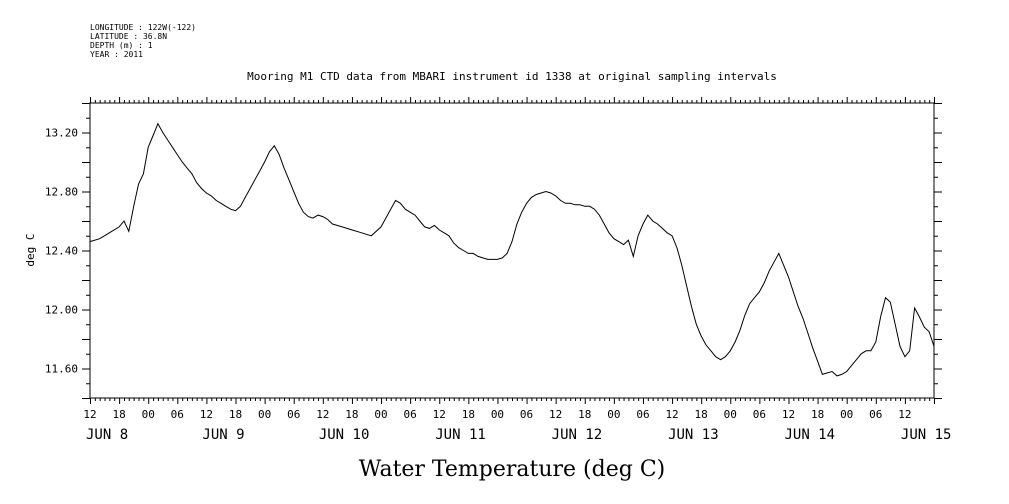 The height and width of the screenshot is (504, 1009). What do you see at coordinates (128, 36) in the screenshot?
I see `latitude-label: LATITUDE : 36.8N` at bounding box center [128, 36].